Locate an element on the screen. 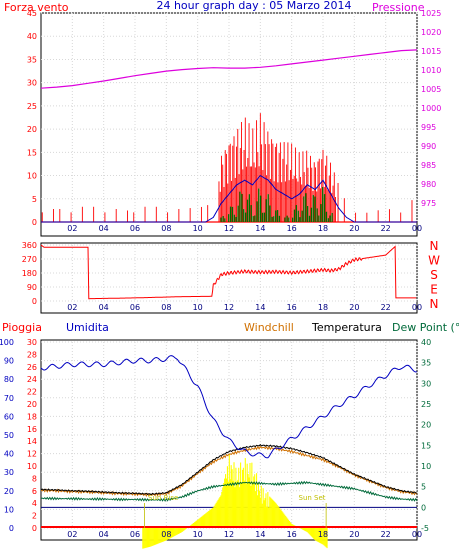 This screenshot has width=459, height=555. humidity-y-tick: 10 is located at coordinates (9, 509).